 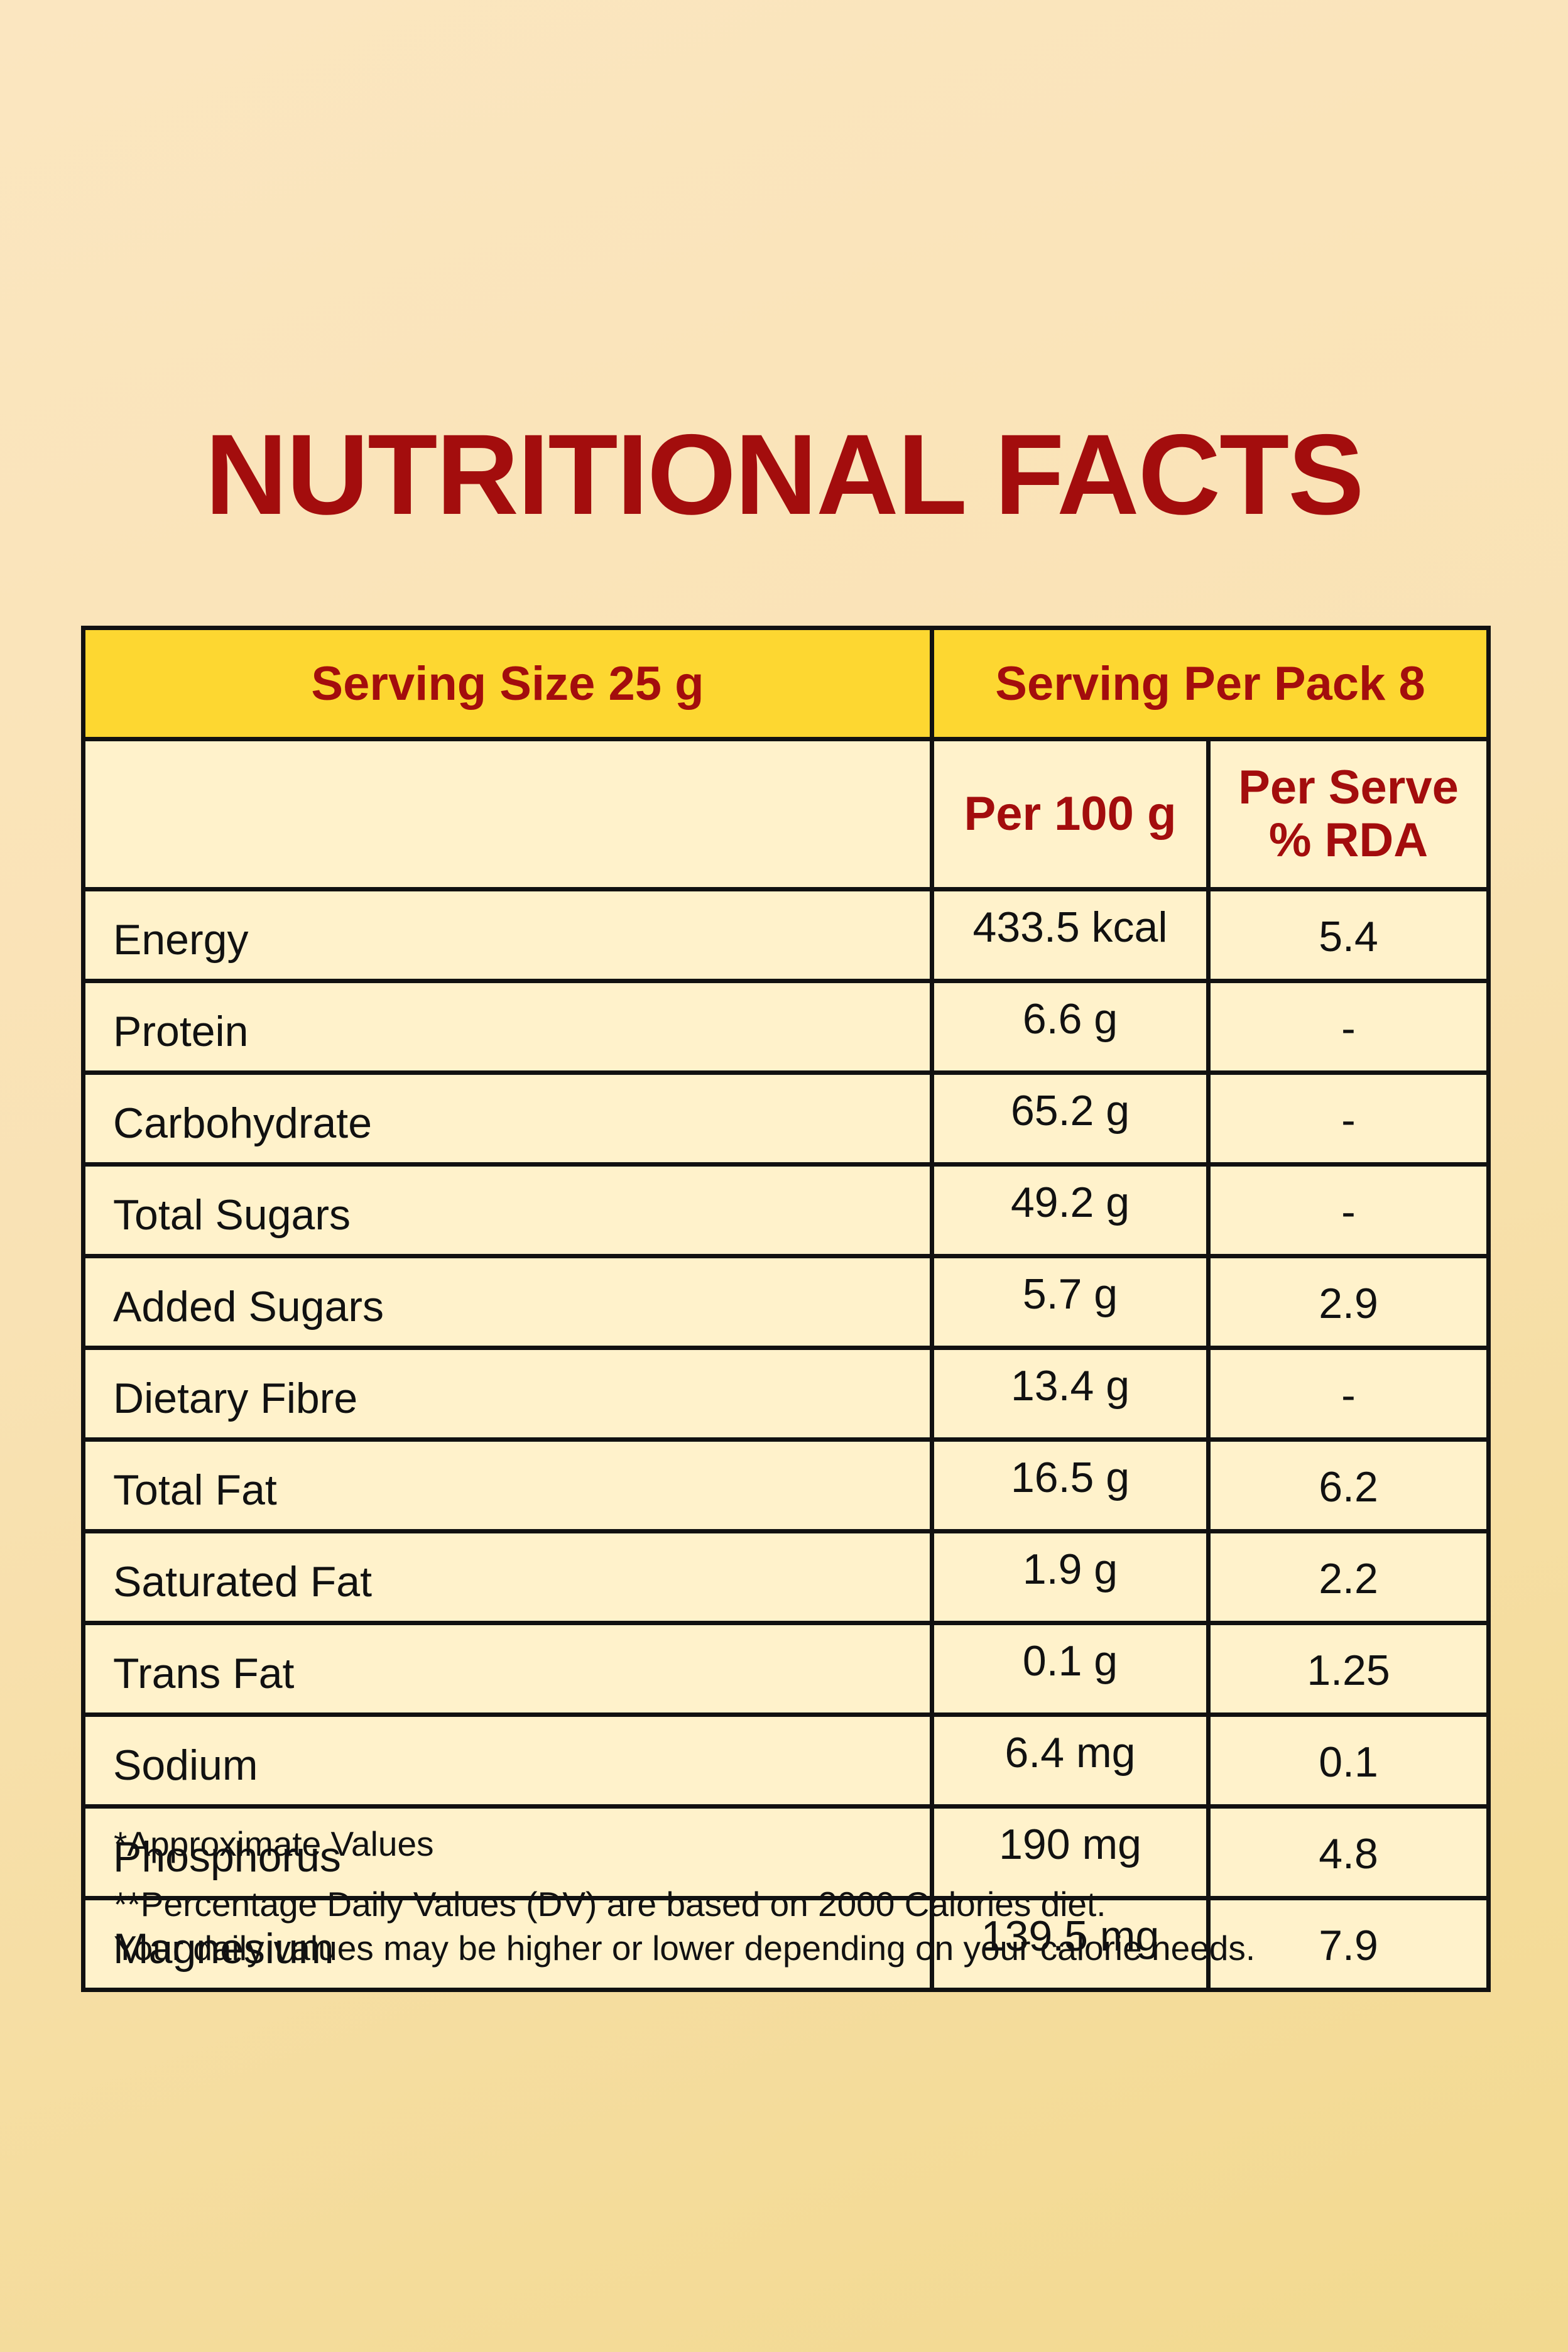 I want to click on table-row: Added Sugars 5.7 g 2.9, so click(x=786, y=1302).